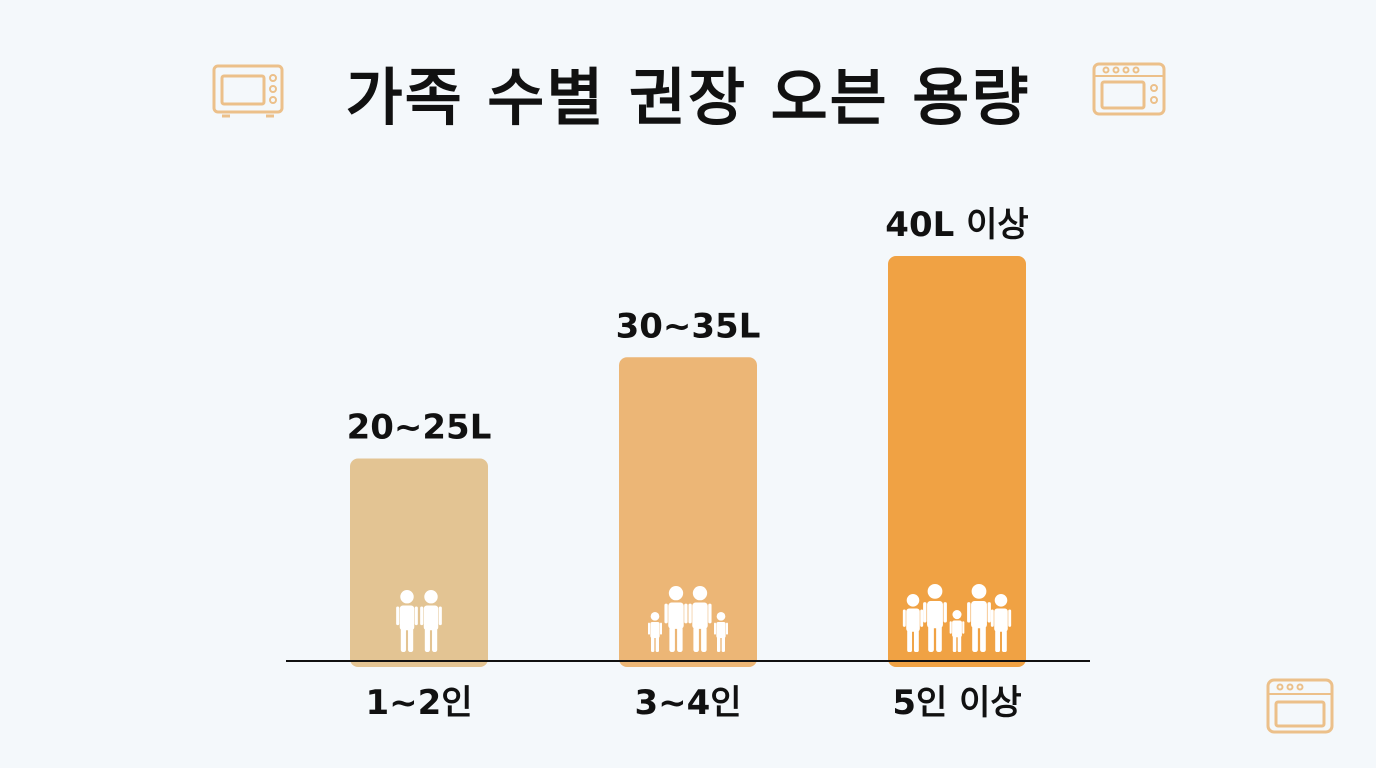 The width and height of the screenshot is (1376, 768). Describe the element at coordinates (956, 225) in the screenshot. I see `value-label: 40L 이상` at that location.